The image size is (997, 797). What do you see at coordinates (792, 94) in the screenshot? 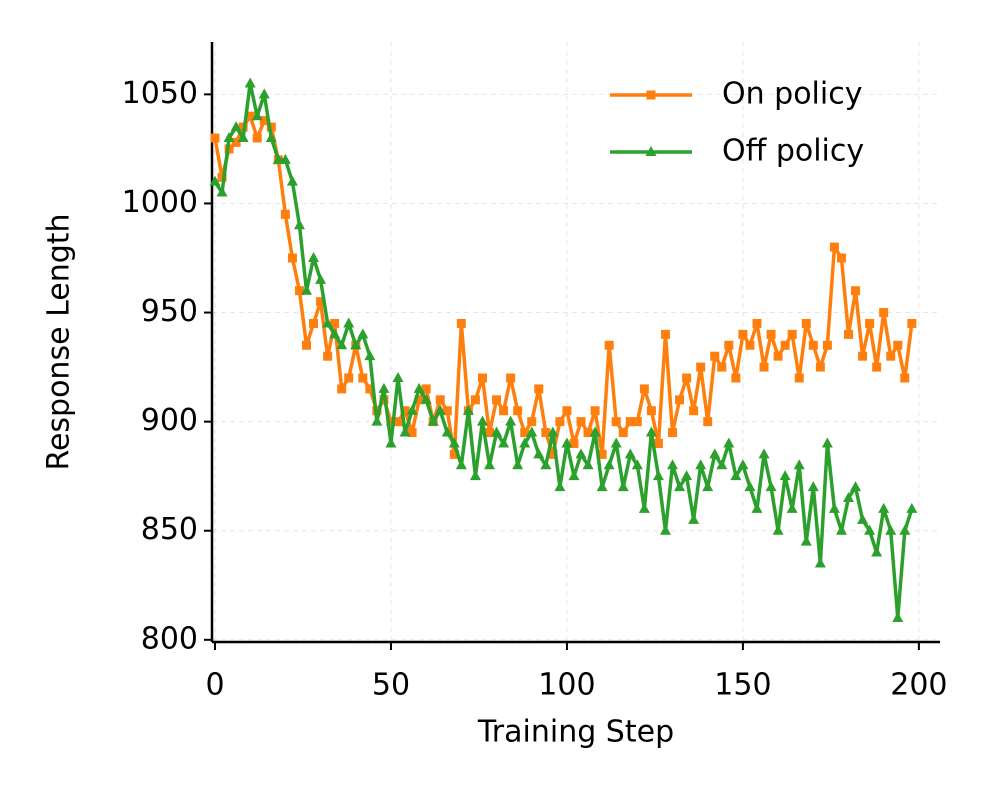
I see `legend-label: On policy` at bounding box center [792, 94].